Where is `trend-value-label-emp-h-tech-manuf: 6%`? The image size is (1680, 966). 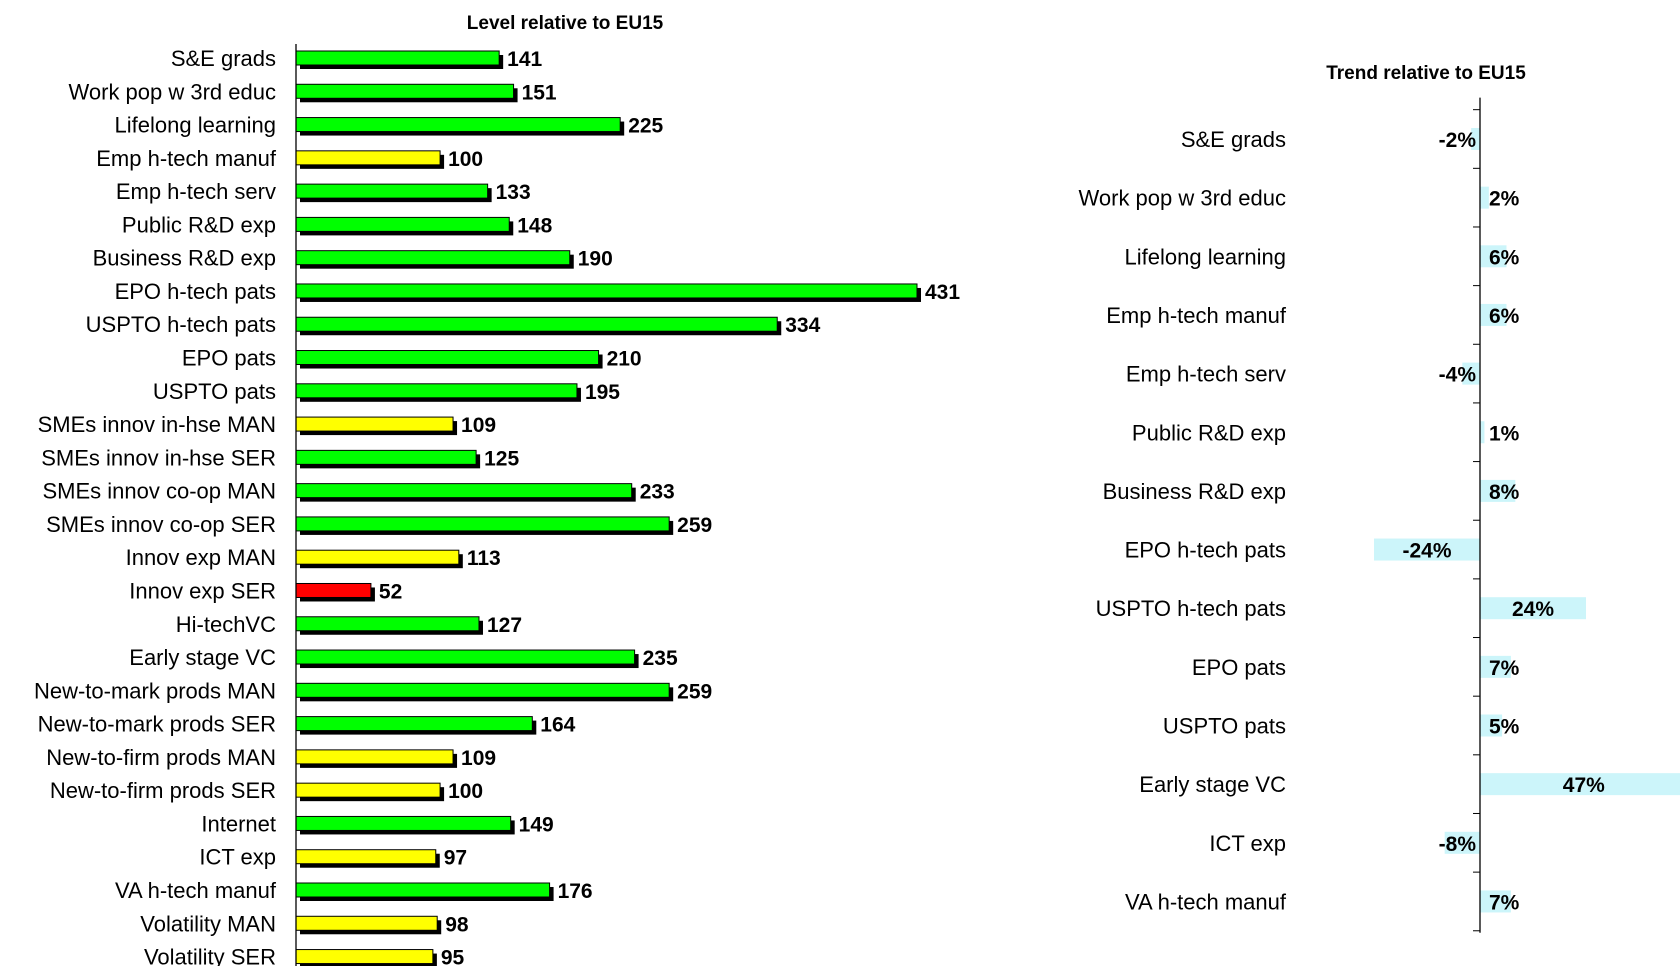 trend-value-label-emp-h-tech-manuf: 6% is located at coordinates (1504, 316).